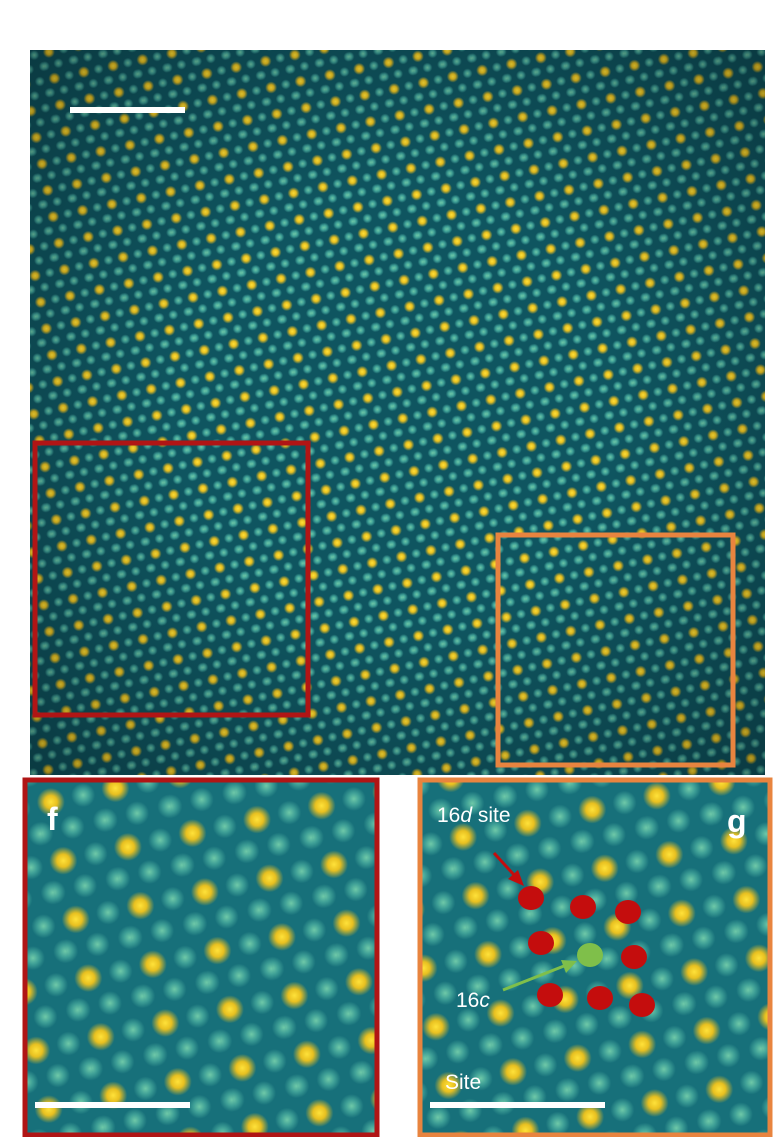  Describe the element at coordinates (737, 821) in the screenshot. I see `panel-label: g` at that location.